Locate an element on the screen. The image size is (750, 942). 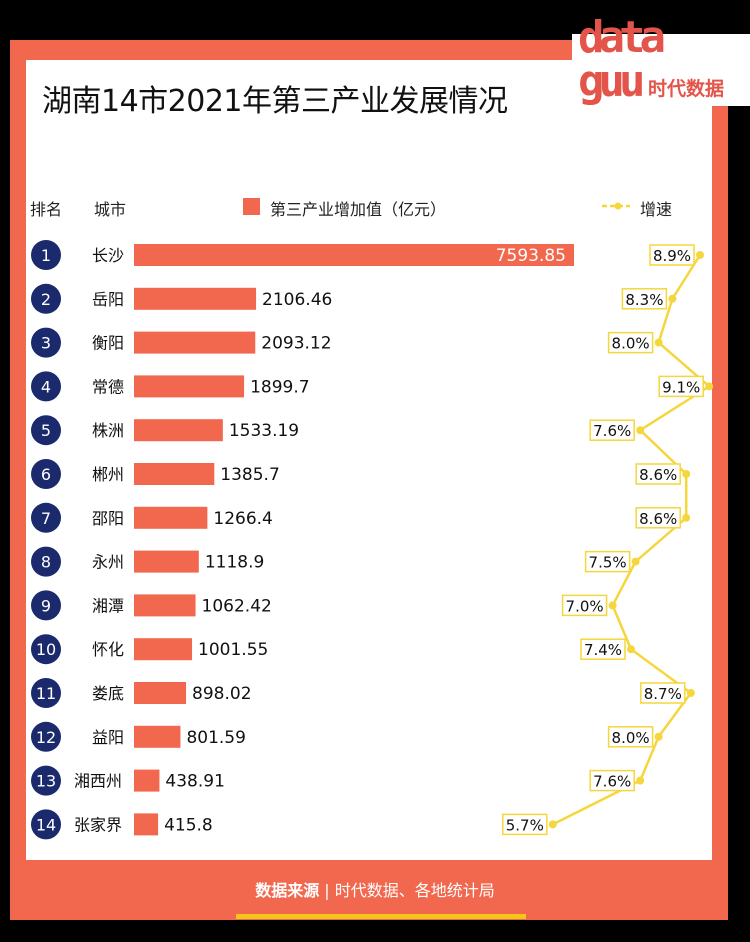
rank-number: 9 is located at coordinates (46, 605).